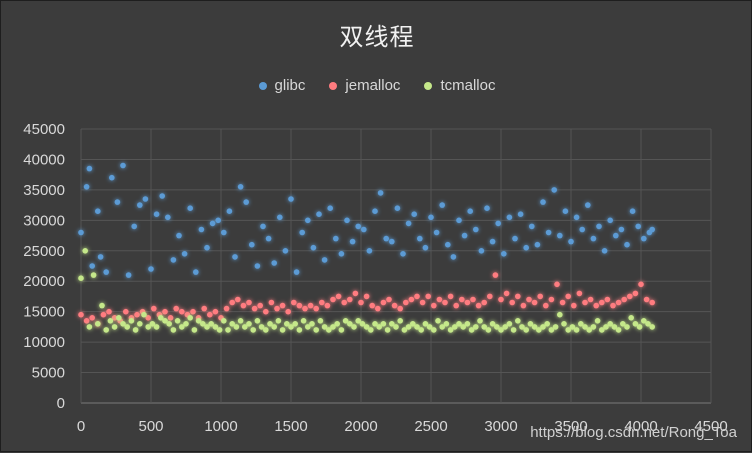 The image size is (752, 453). What do you see at coordinates (402, 426) in the screenshot?
I see `x-axis-ticks: 0 500 1000 1500 2000 2500 3000 3500 4000 4500` at bounding box center [402, 426].